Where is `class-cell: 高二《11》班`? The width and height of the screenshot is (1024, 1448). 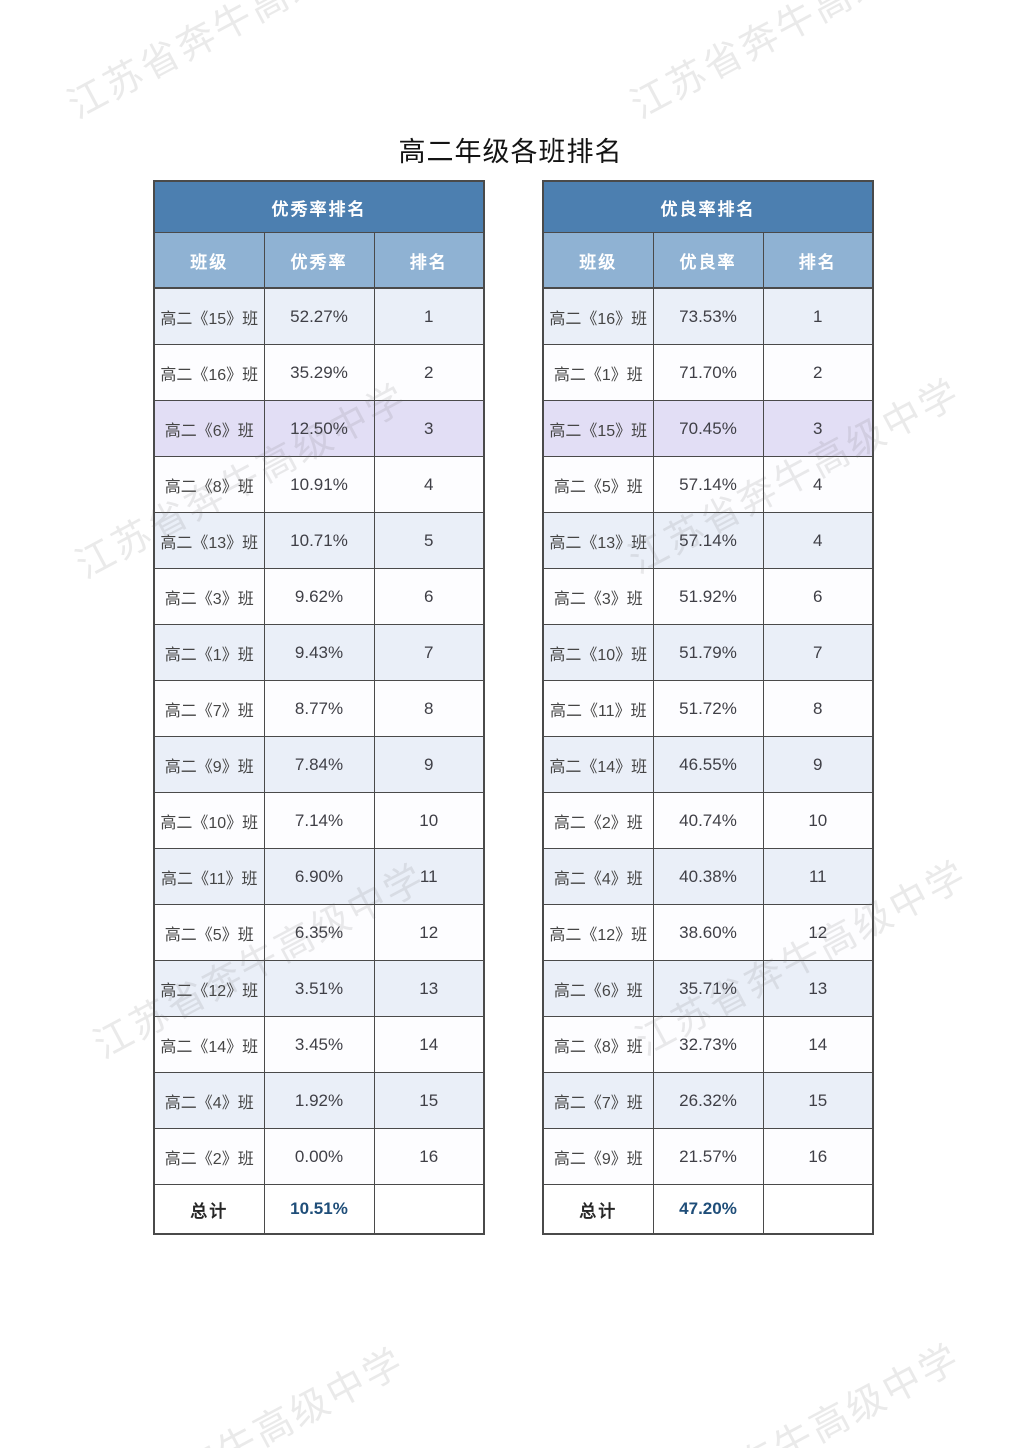 class-cell: 高二《11》班 is located at coordinates (598, 708).